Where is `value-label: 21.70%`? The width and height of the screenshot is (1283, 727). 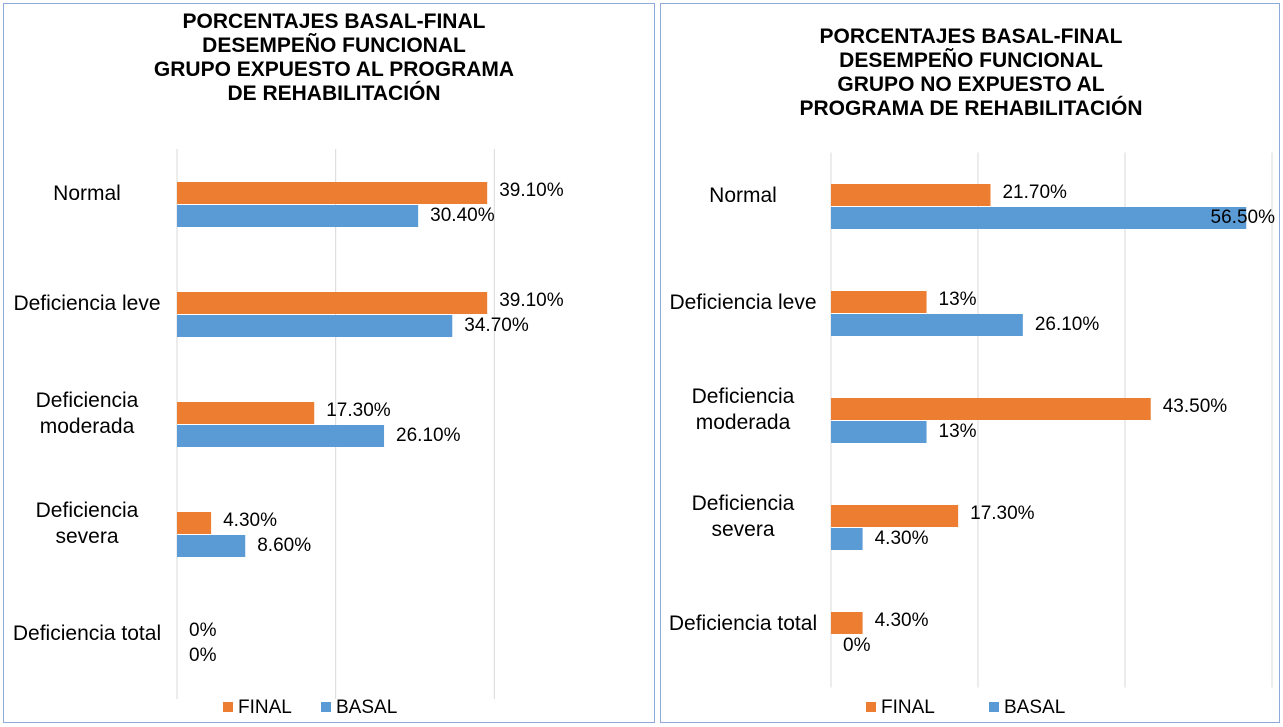
value-label: 21.70% is located at coordinates (1034, 192).